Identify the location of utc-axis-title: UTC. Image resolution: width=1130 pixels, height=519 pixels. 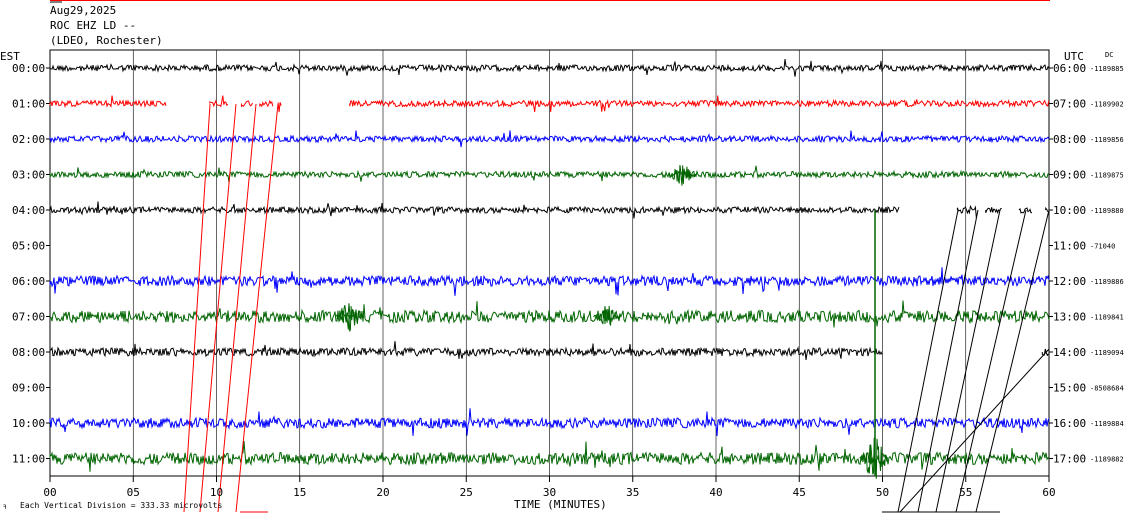
(1074, 56).